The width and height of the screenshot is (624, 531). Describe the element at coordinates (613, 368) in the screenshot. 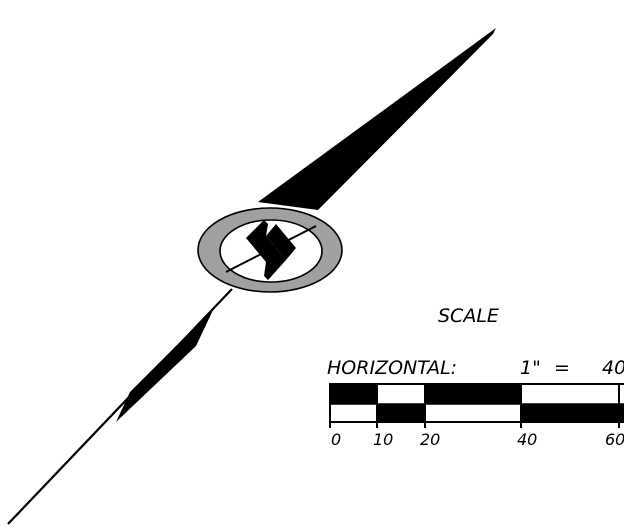

I see `scale-ratio-right: 40` at that location.